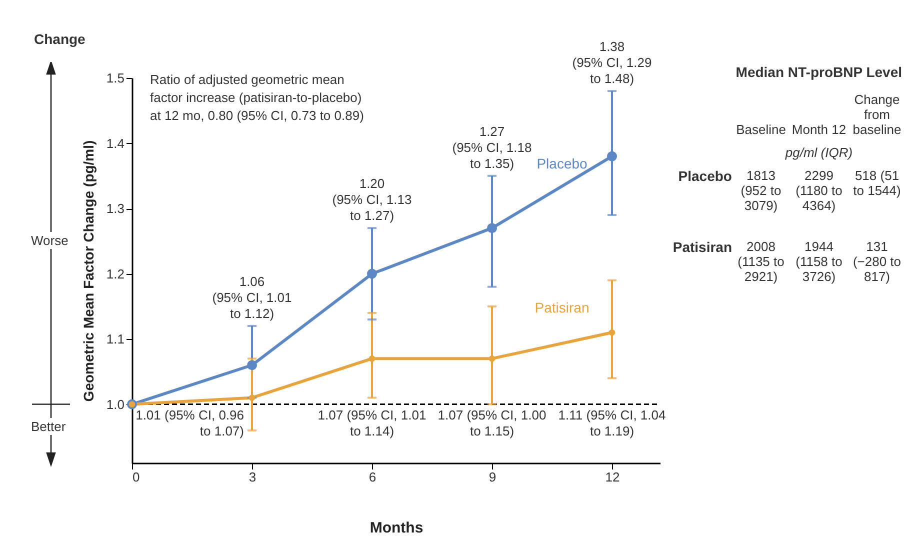 The width and height of the screenshot is (906, 546). Describe the element at coordinates (88, 271) in the screenshot. I see `y-axis-title: Geometric Mean Factor Change (pg/ml)` at that location.